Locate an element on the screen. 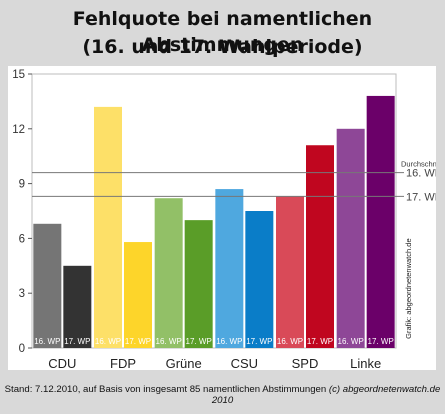  x-category-label: Grüne is located at coordinates (184, 363).